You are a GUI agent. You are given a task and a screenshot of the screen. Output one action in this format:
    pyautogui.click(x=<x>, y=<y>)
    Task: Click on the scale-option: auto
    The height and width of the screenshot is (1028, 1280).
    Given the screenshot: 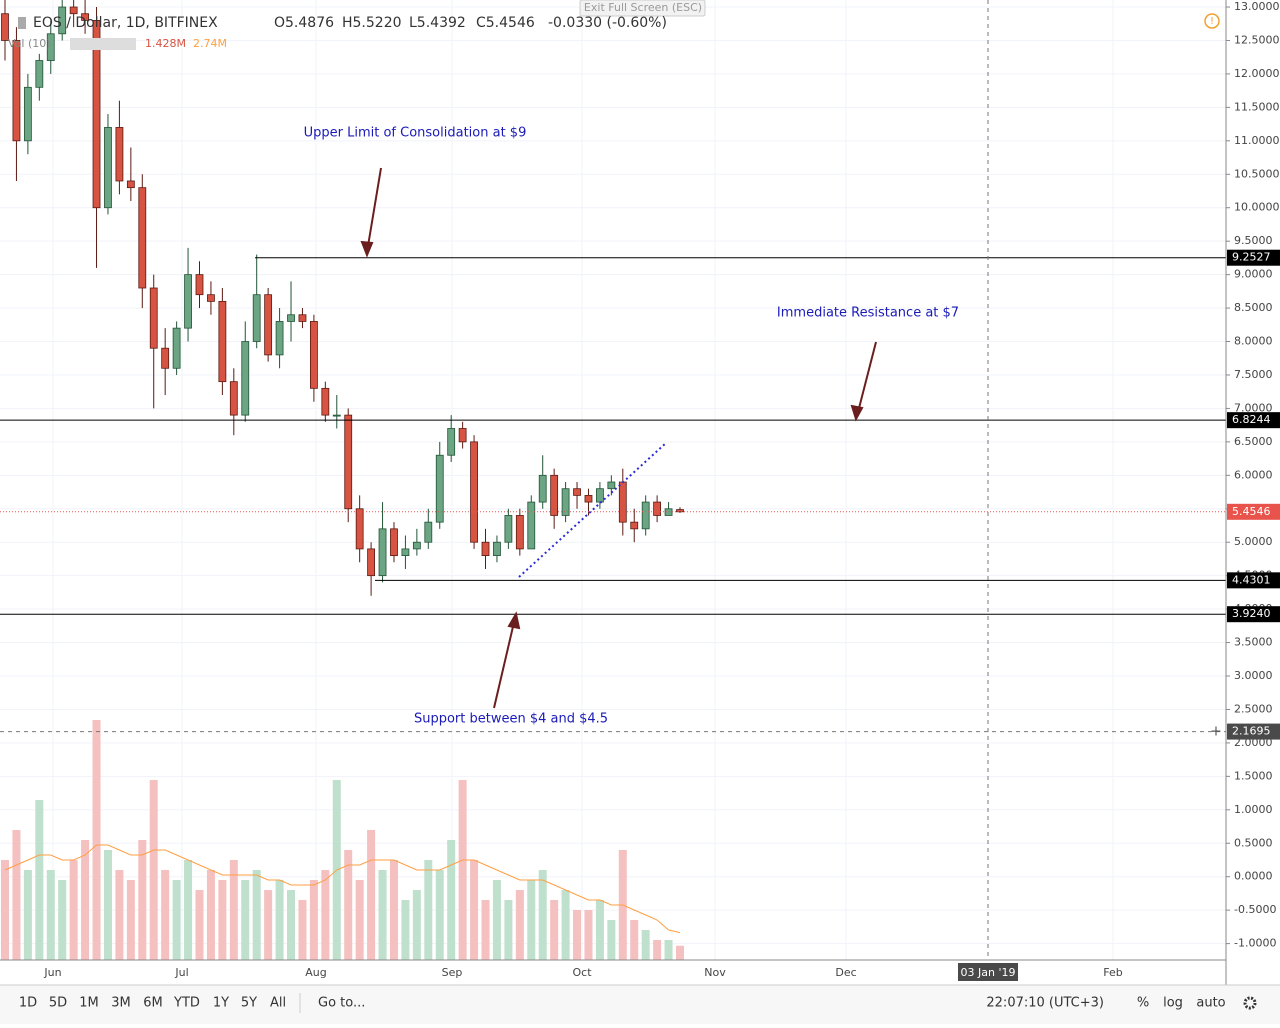 What is the action you would take?
    pyautogui.click(x=1210, y=1003)
    